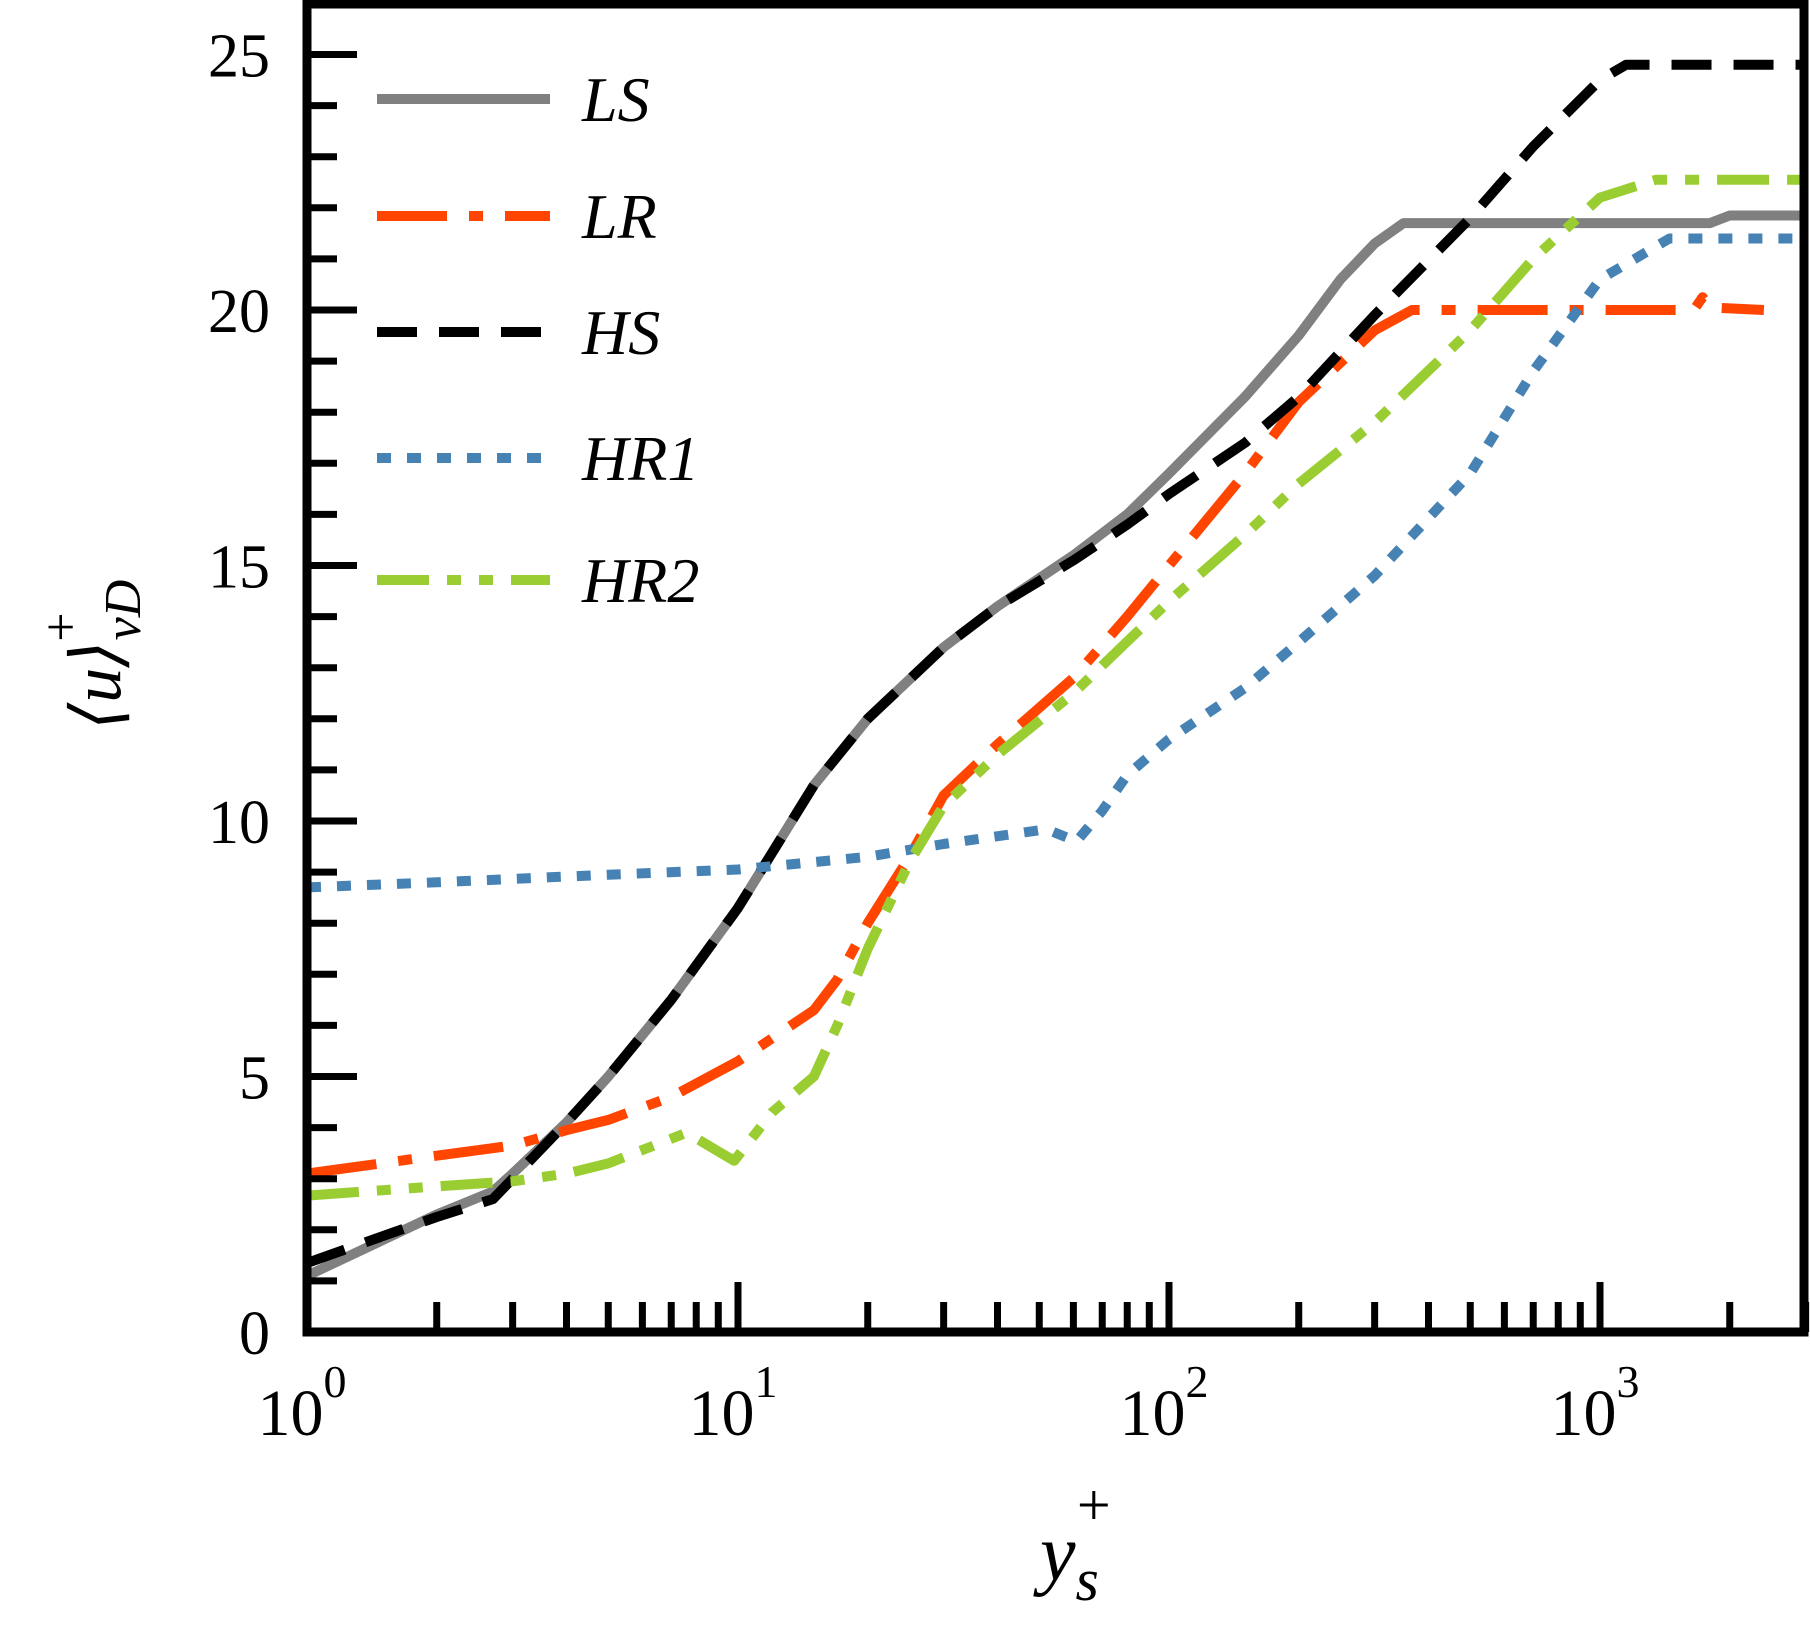  Describe the element at coordinates (538, 580) in the screenshot. I see `legend-item-hr2: HR2` at that location.